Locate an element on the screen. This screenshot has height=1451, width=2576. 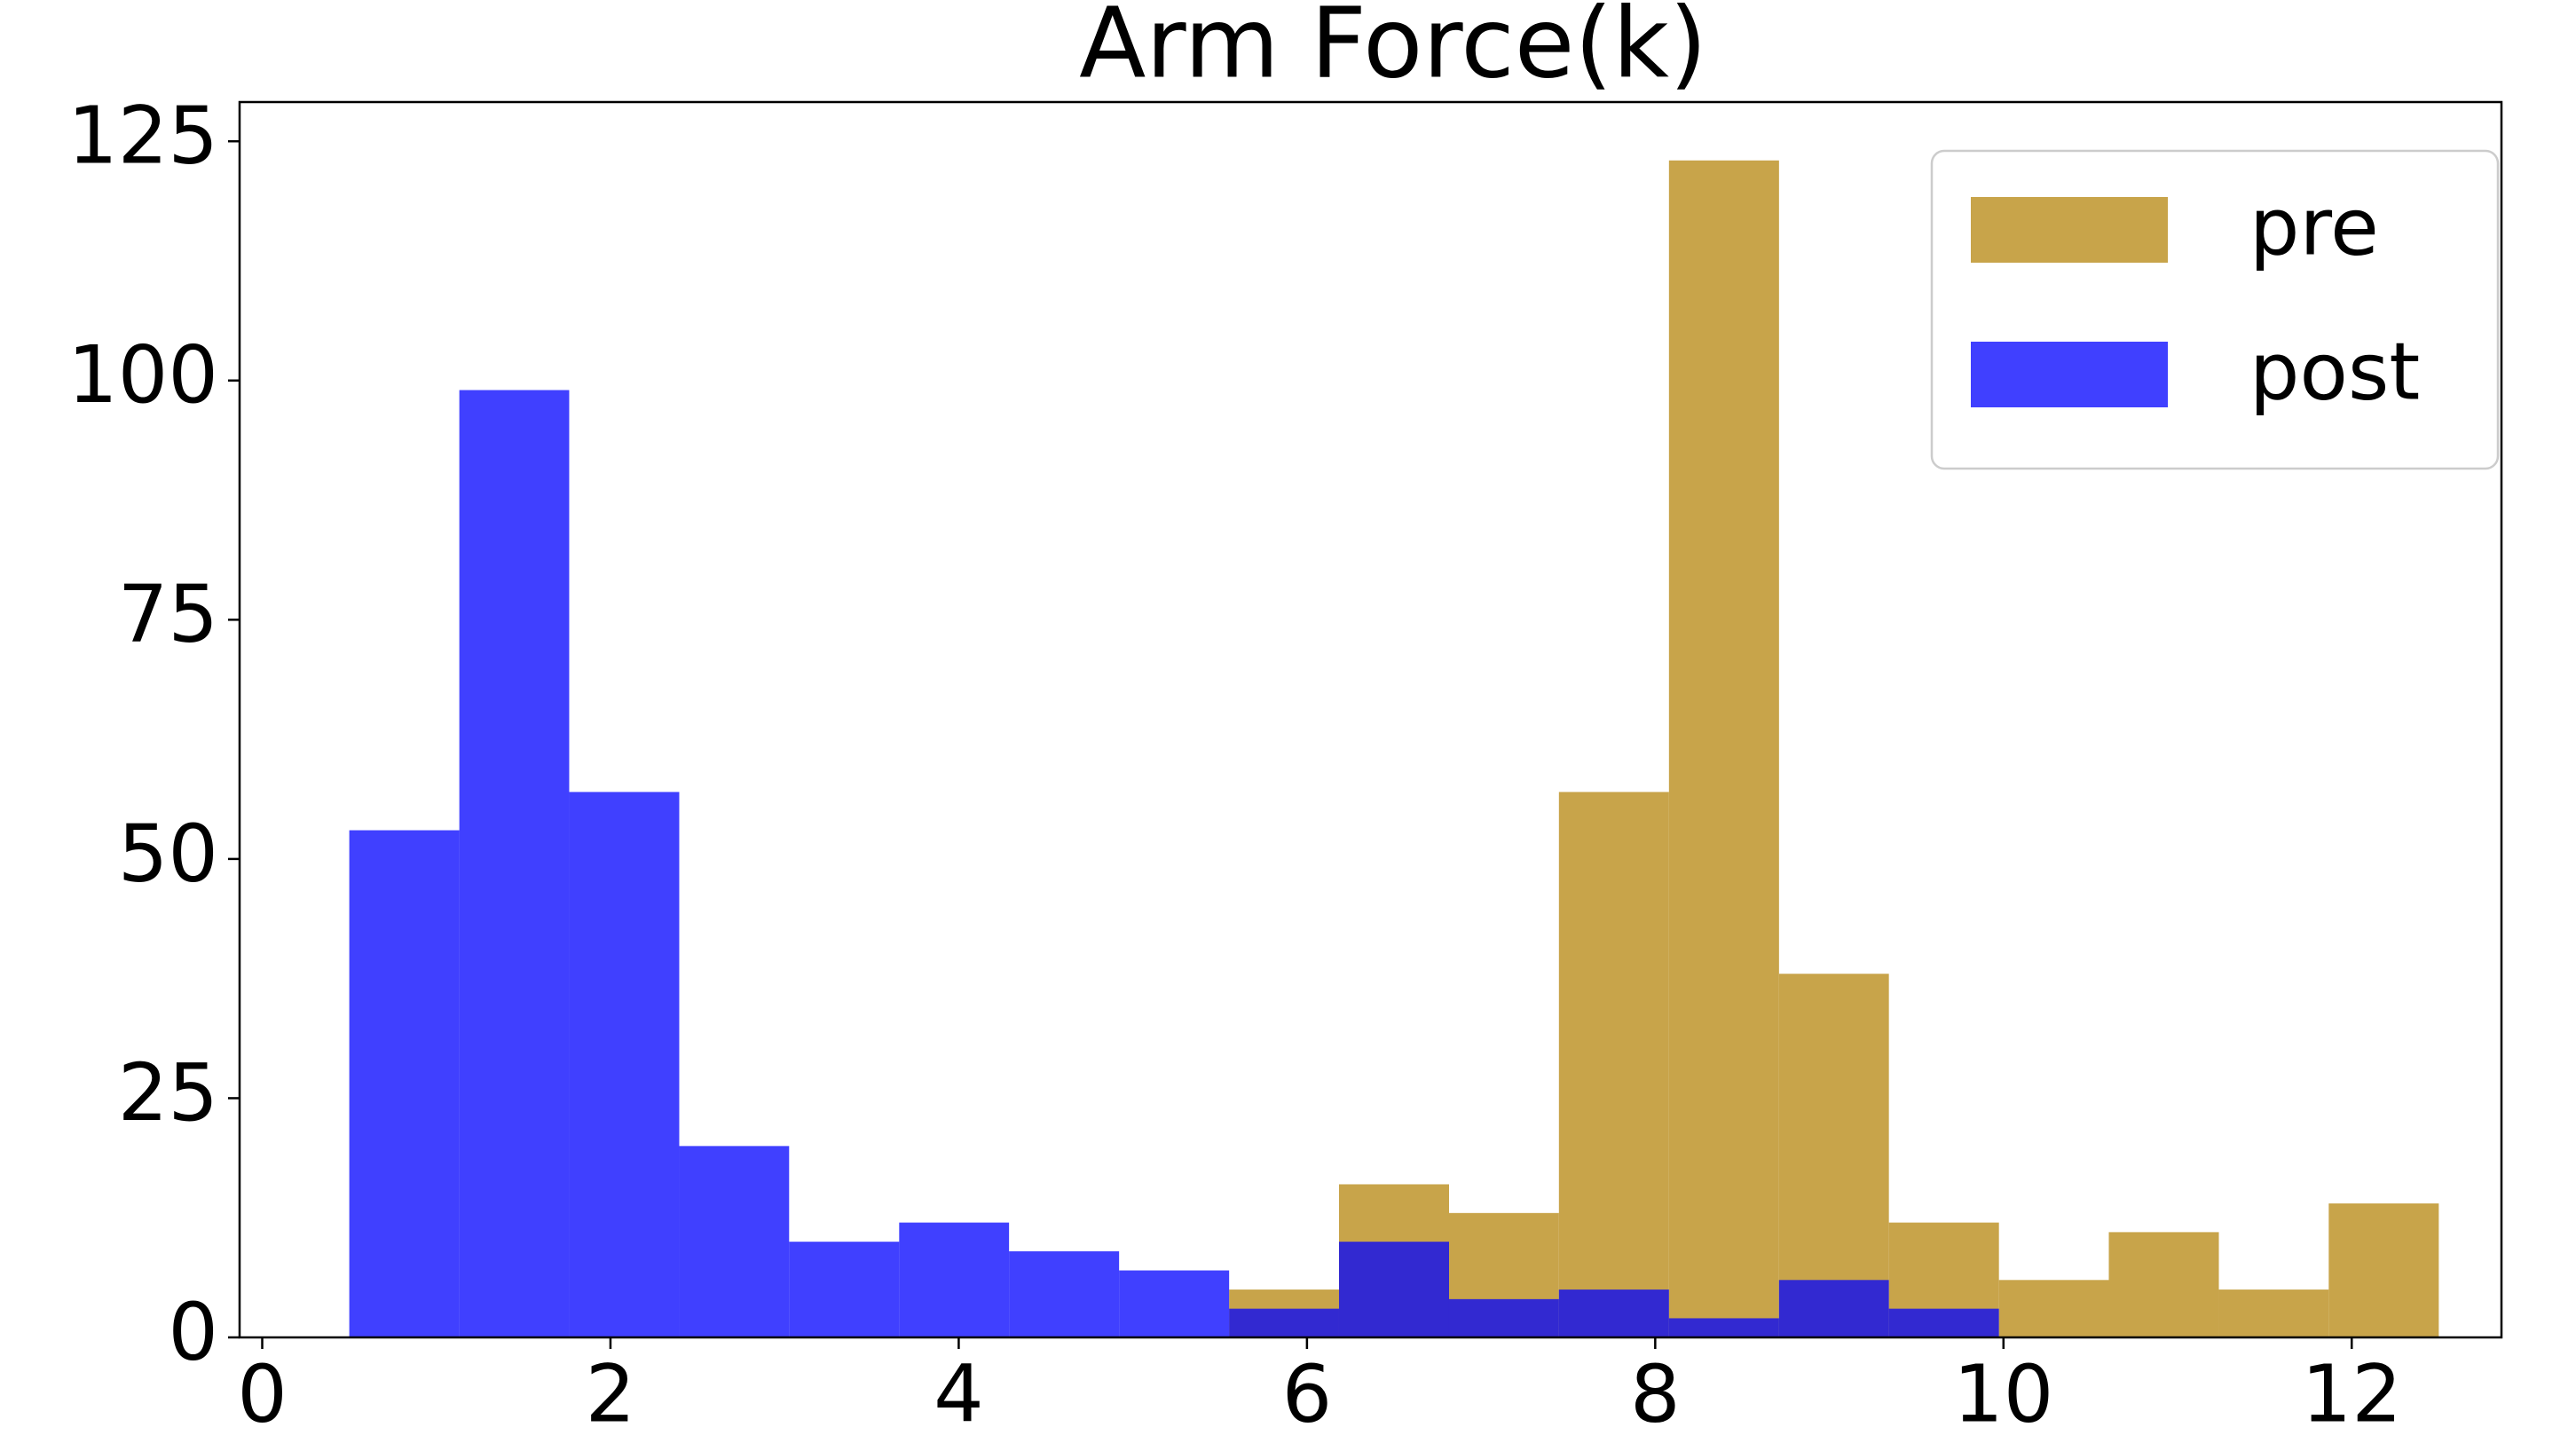
y-tick-label: 50 is located at coordinates (168, 853).